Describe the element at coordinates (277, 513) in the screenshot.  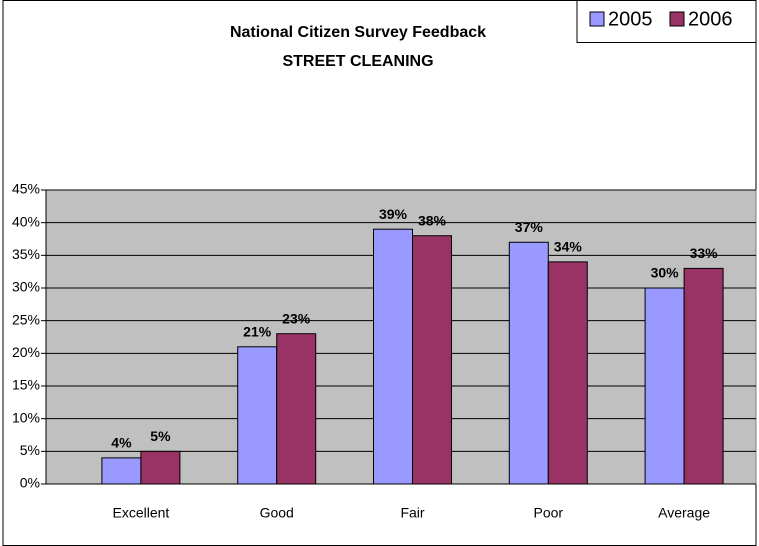
I see `x-tick-label: Good` at that location.